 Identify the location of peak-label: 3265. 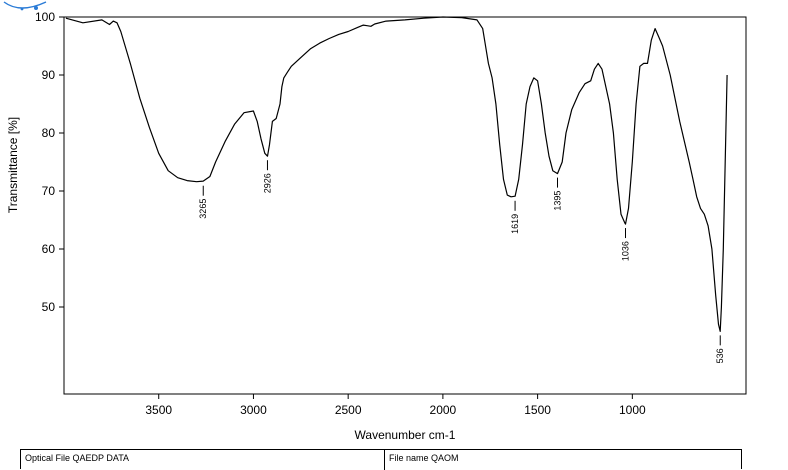
(203, 209).